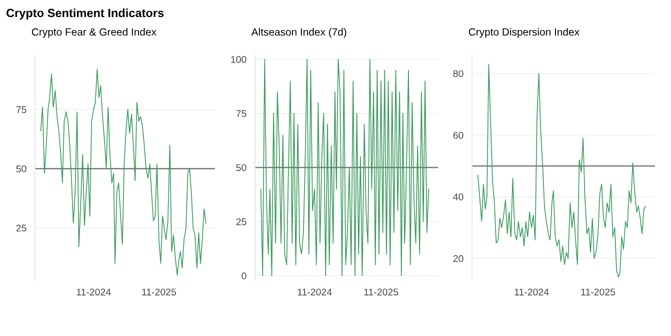  I want to click on chart-title: Altseason Index (7d), so click(298, 33).